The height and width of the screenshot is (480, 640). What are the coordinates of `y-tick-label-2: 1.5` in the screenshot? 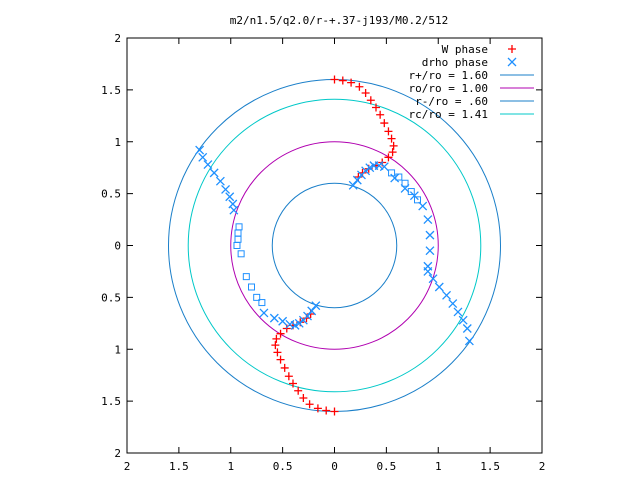 It's located at (111, 401).